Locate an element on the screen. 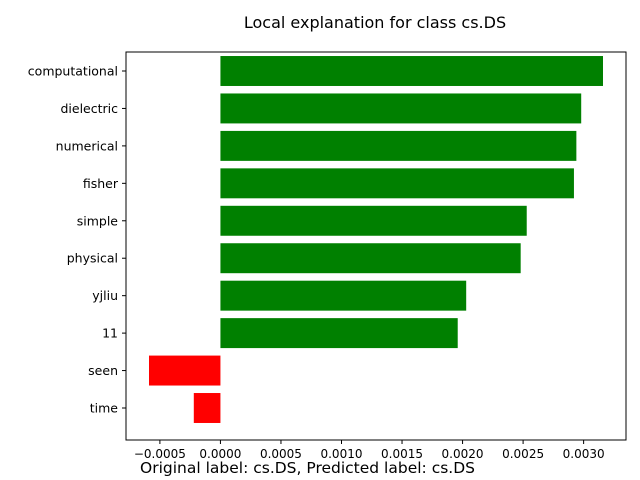  x-tick-label: 0.0010 is located at coordinates (341, 454).